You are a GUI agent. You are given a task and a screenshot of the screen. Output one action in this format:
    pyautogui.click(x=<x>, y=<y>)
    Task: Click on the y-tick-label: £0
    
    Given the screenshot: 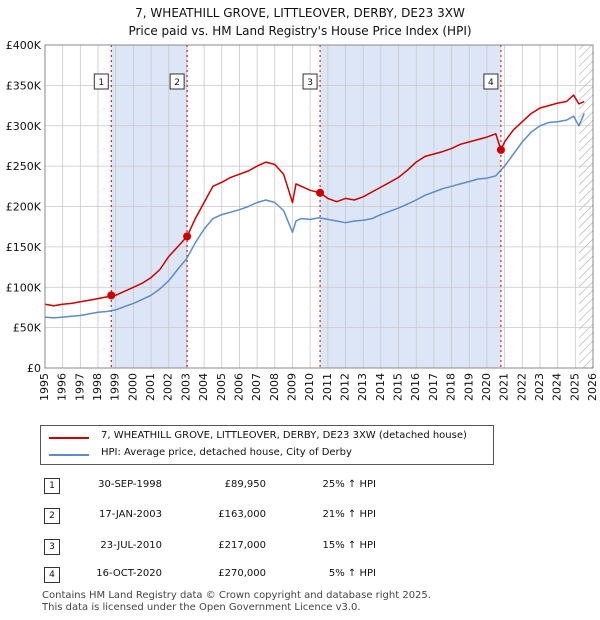 What is the action you would take?
    pyautogui.click(x=34, y=368)
    